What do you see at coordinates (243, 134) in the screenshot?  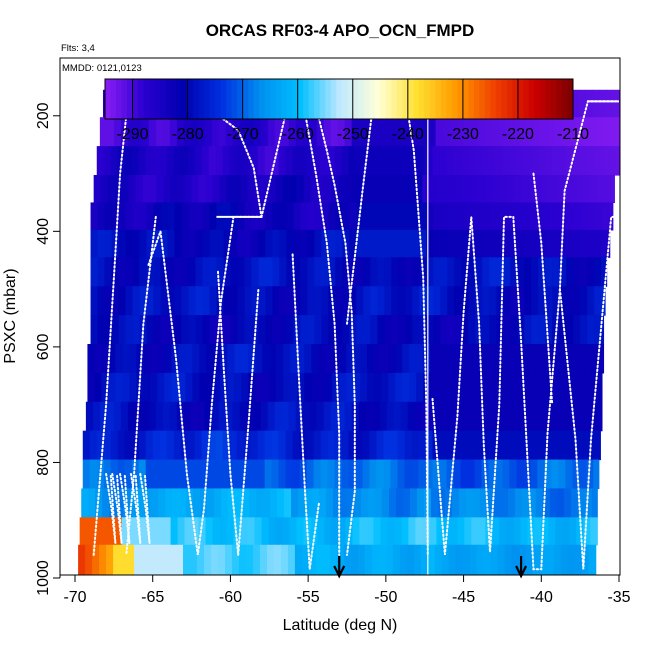 I see `colorbar-tick-label: -270` at bounding box center [243, 134].